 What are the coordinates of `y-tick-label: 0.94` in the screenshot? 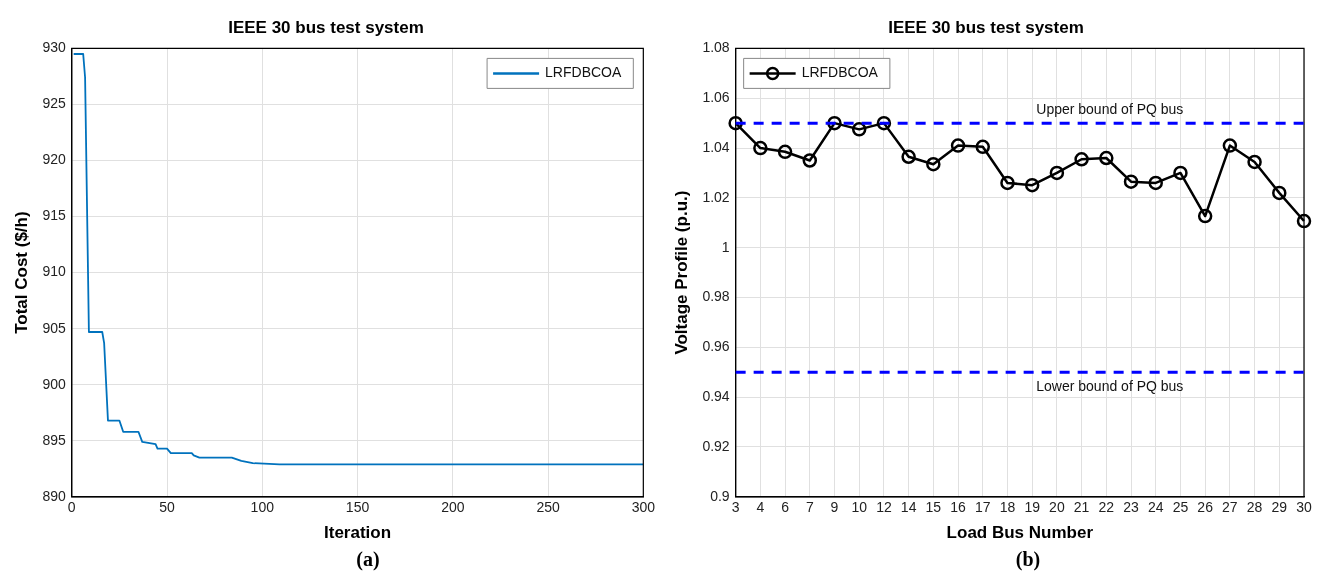 It's located at (716, 396).